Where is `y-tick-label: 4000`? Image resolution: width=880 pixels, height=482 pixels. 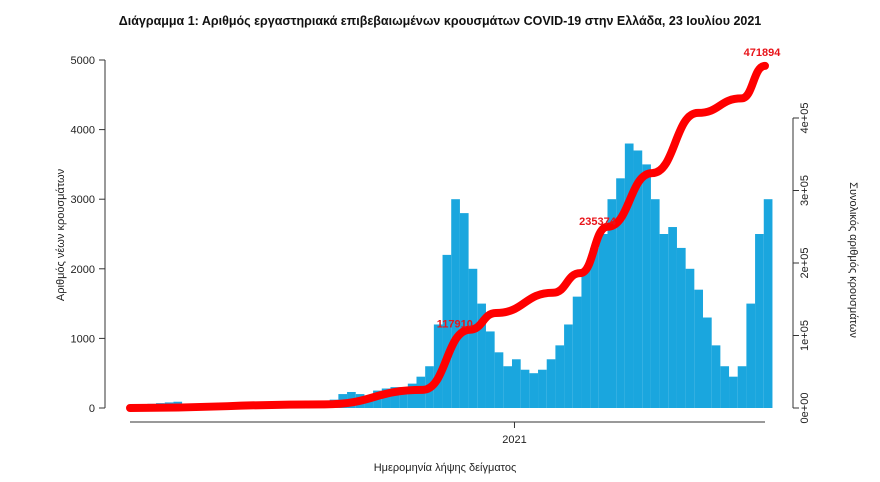
y-tick-label: 4000 is located at coordinates (83, 131).